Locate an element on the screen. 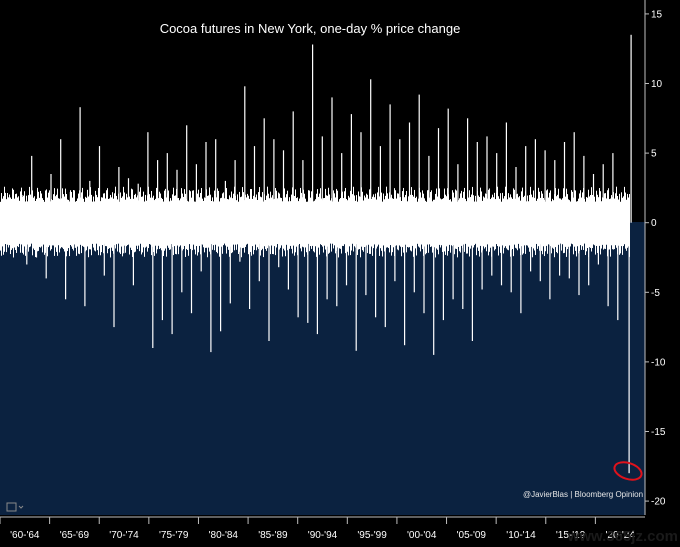 Image resolution: width=680 pixels, height=547 pixels. chart-menu-icon is located at coordinates (11, 507).